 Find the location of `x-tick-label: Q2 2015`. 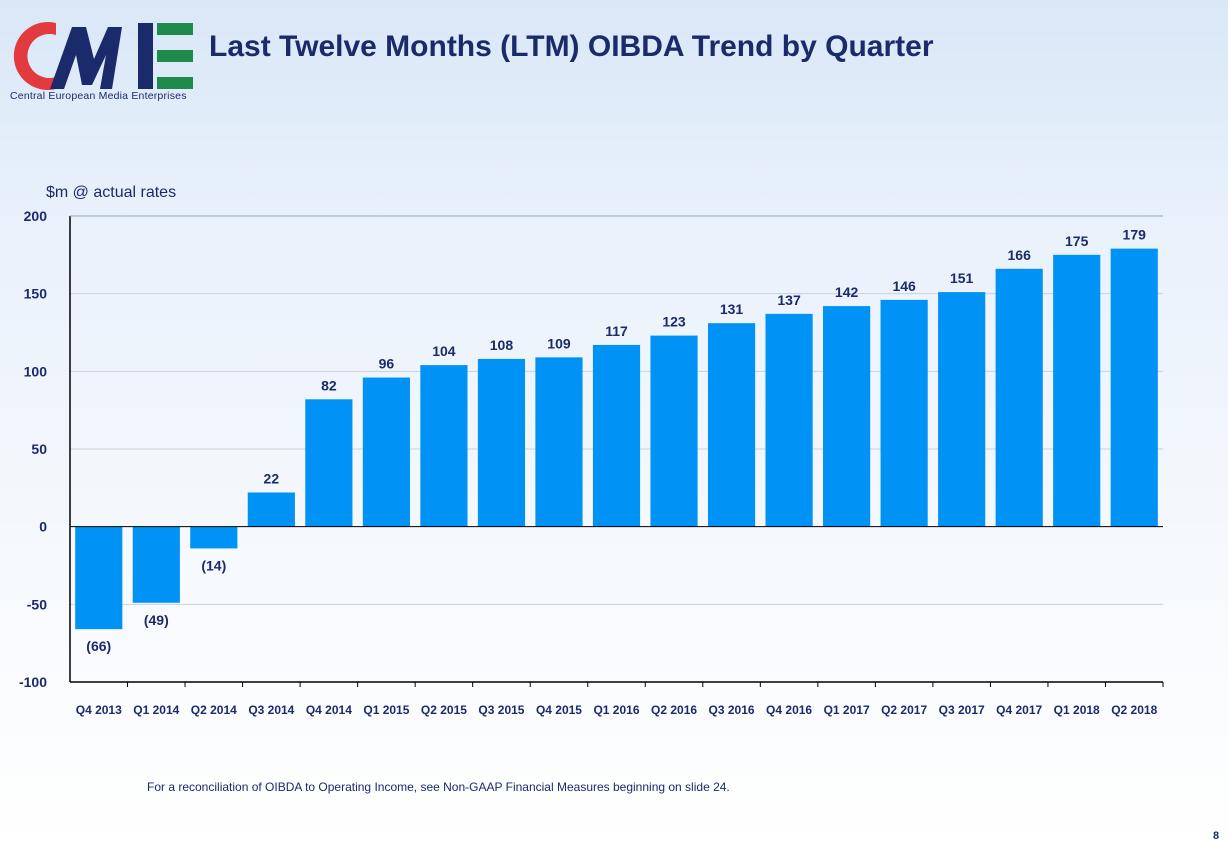

x-tick-label: Q2 2015 is located at coordinates (444, 710).